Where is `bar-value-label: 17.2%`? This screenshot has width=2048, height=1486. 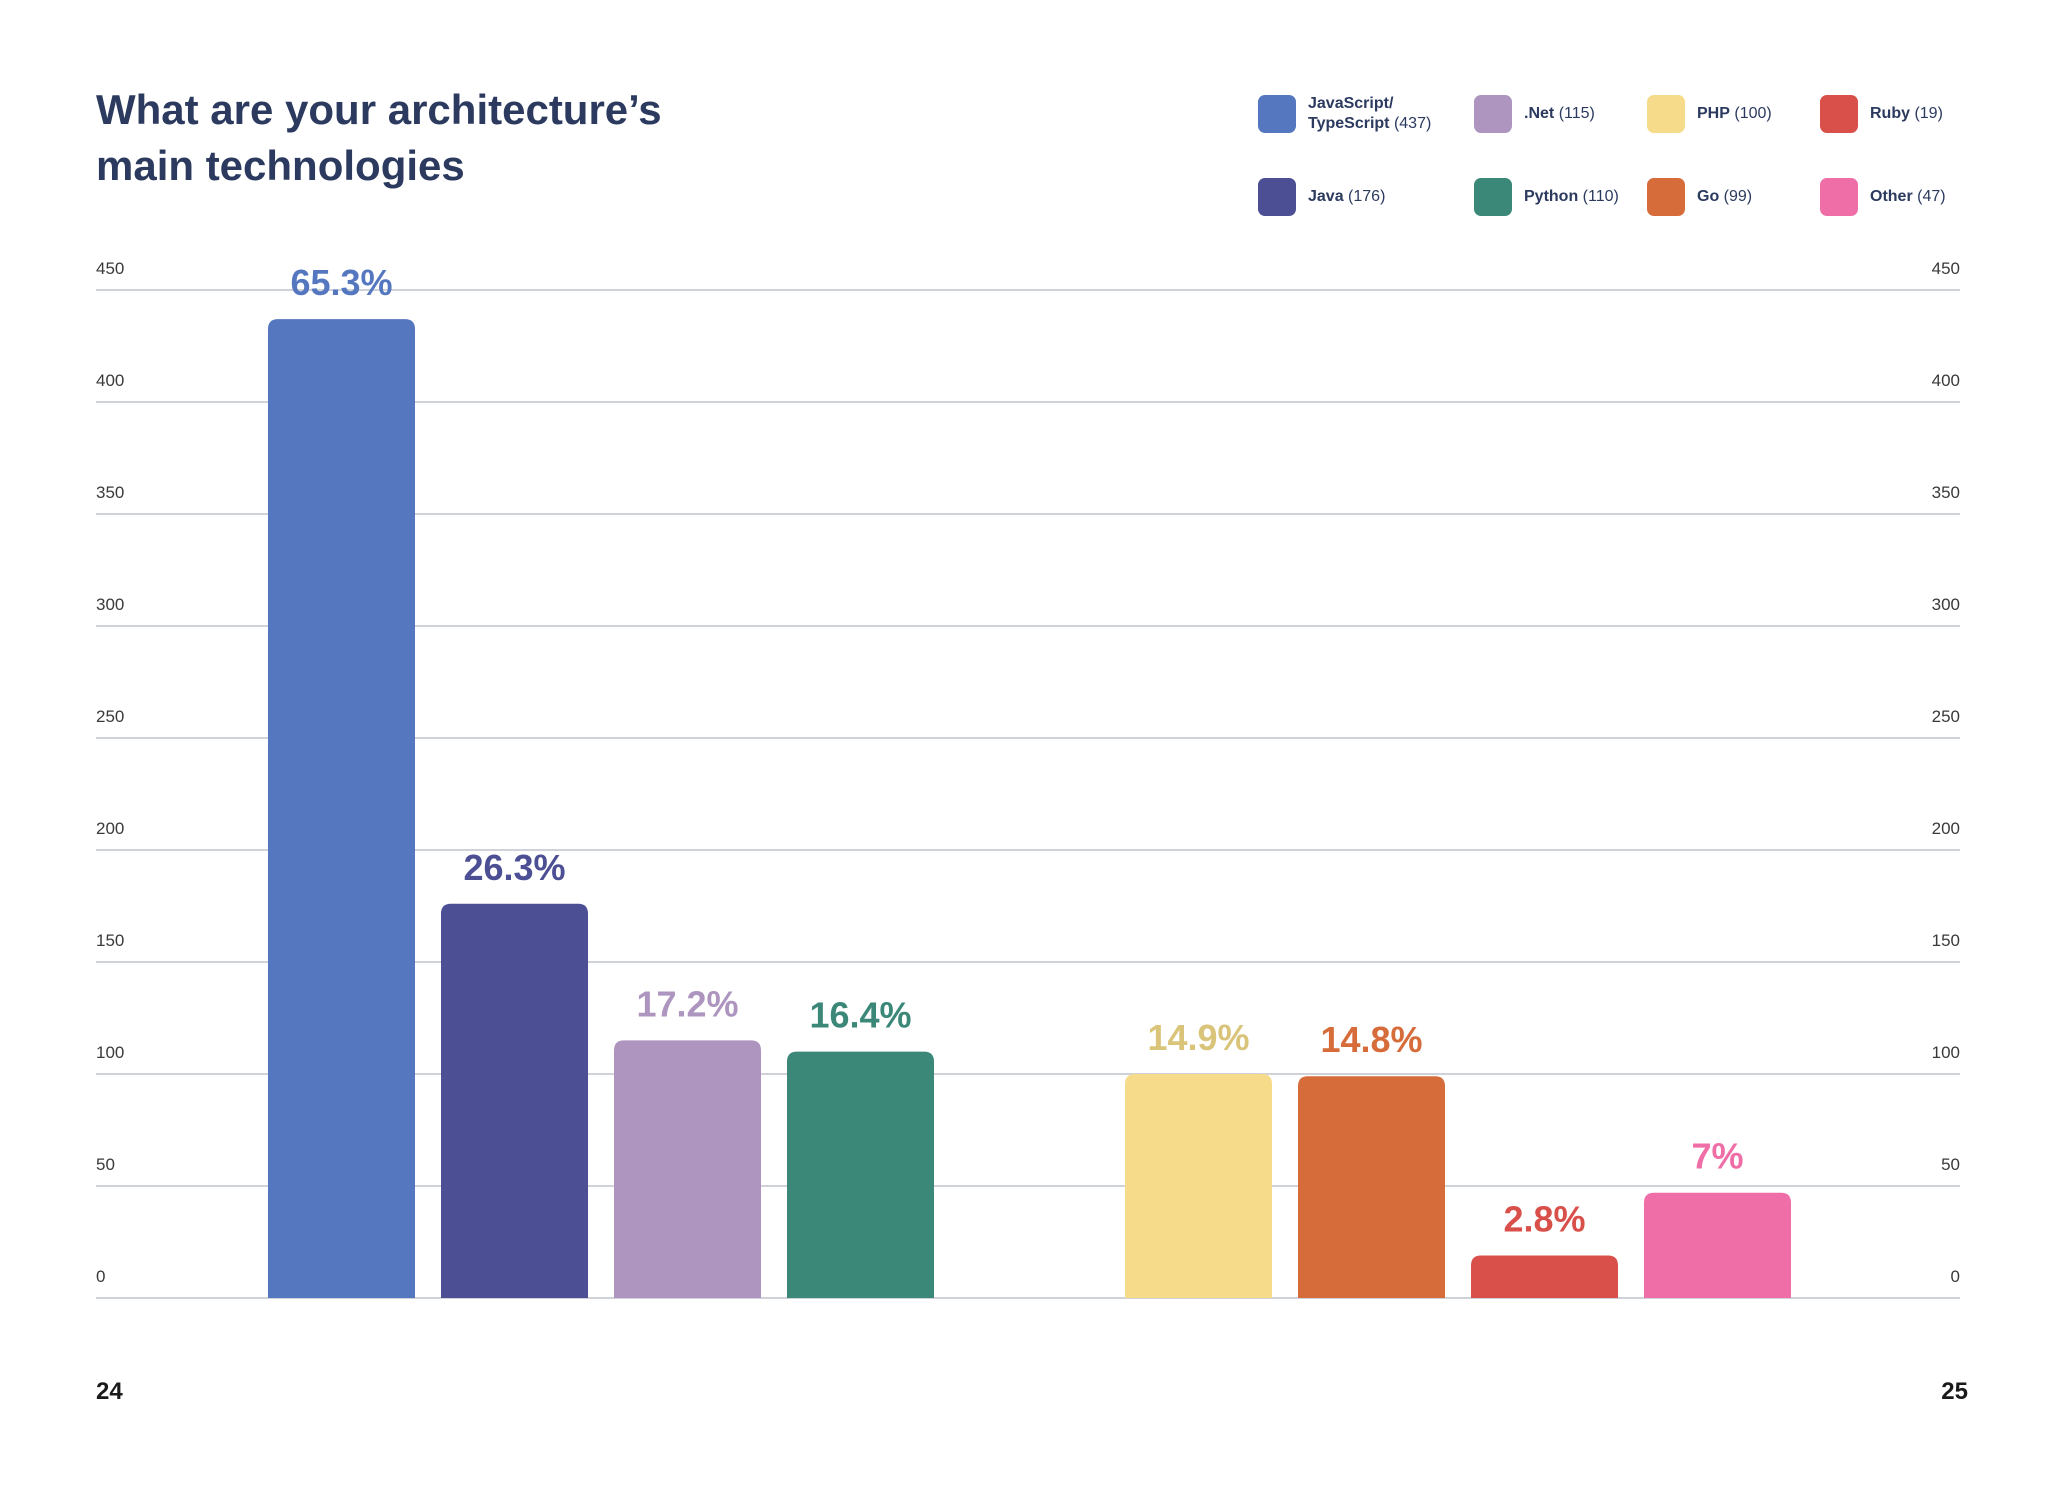 bar-value-label: 17.2% is located at coordinates (687, 1003).